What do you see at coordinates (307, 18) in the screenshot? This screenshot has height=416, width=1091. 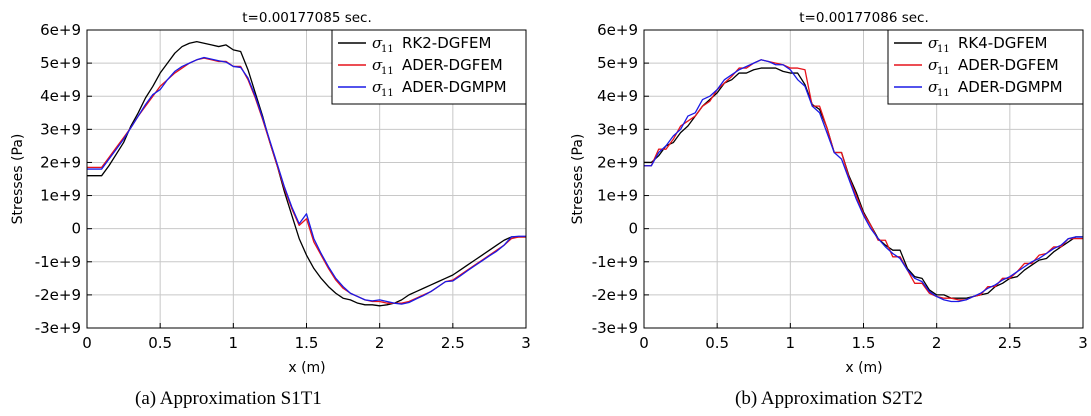 I see `chart-title: t=0.00177085 sec.` at bounding box center [307, 18].